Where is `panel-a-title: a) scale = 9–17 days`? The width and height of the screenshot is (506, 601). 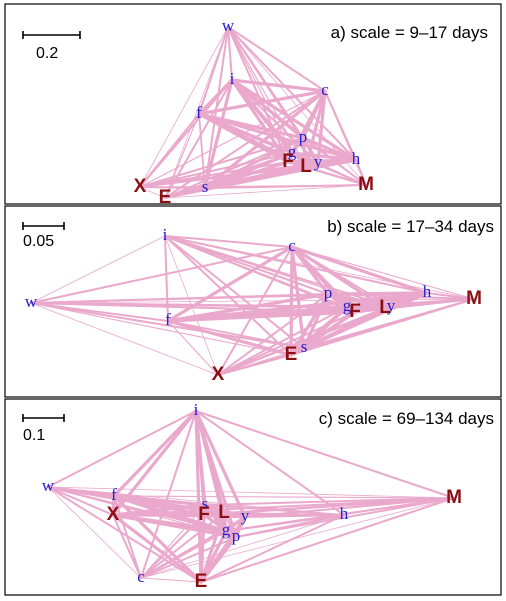 panel-a-title: a) scale = 9–17 days is located at coordinates (409, 32).